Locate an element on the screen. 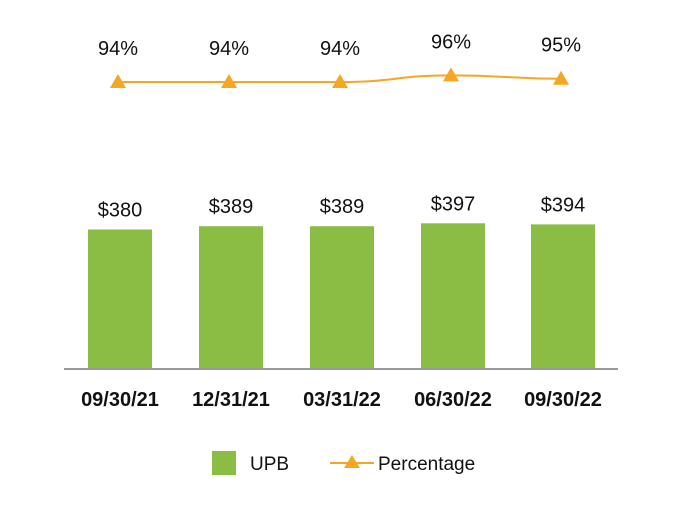 This screenshot has height=530, width=682. line-series-percentage is located at coordinates (339, 77).